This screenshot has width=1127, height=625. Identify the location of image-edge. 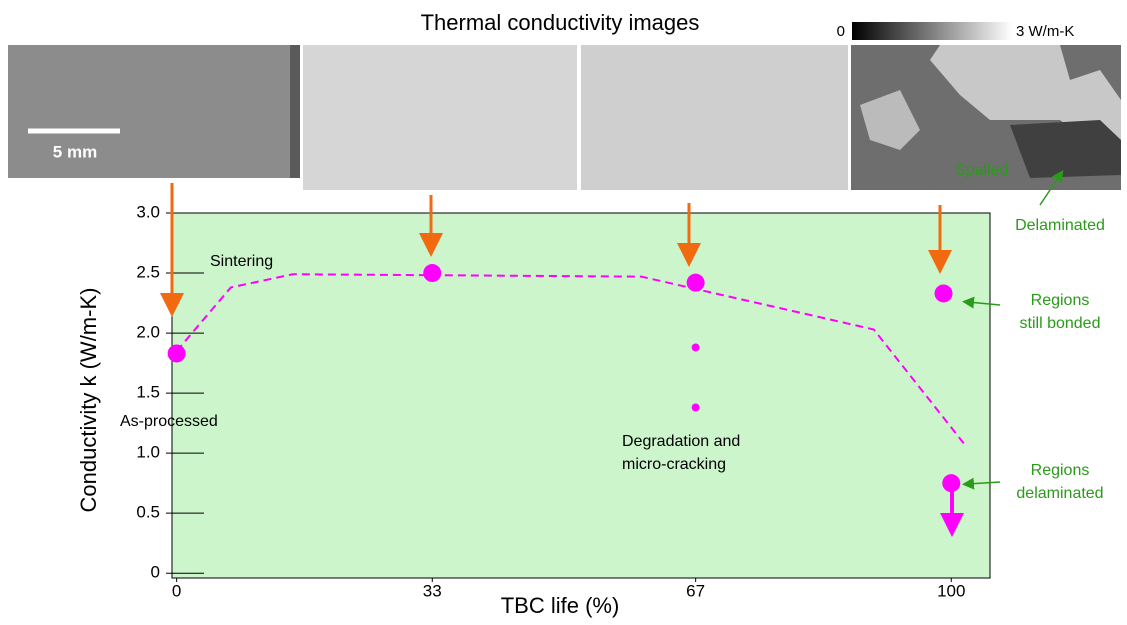
(295, 111).